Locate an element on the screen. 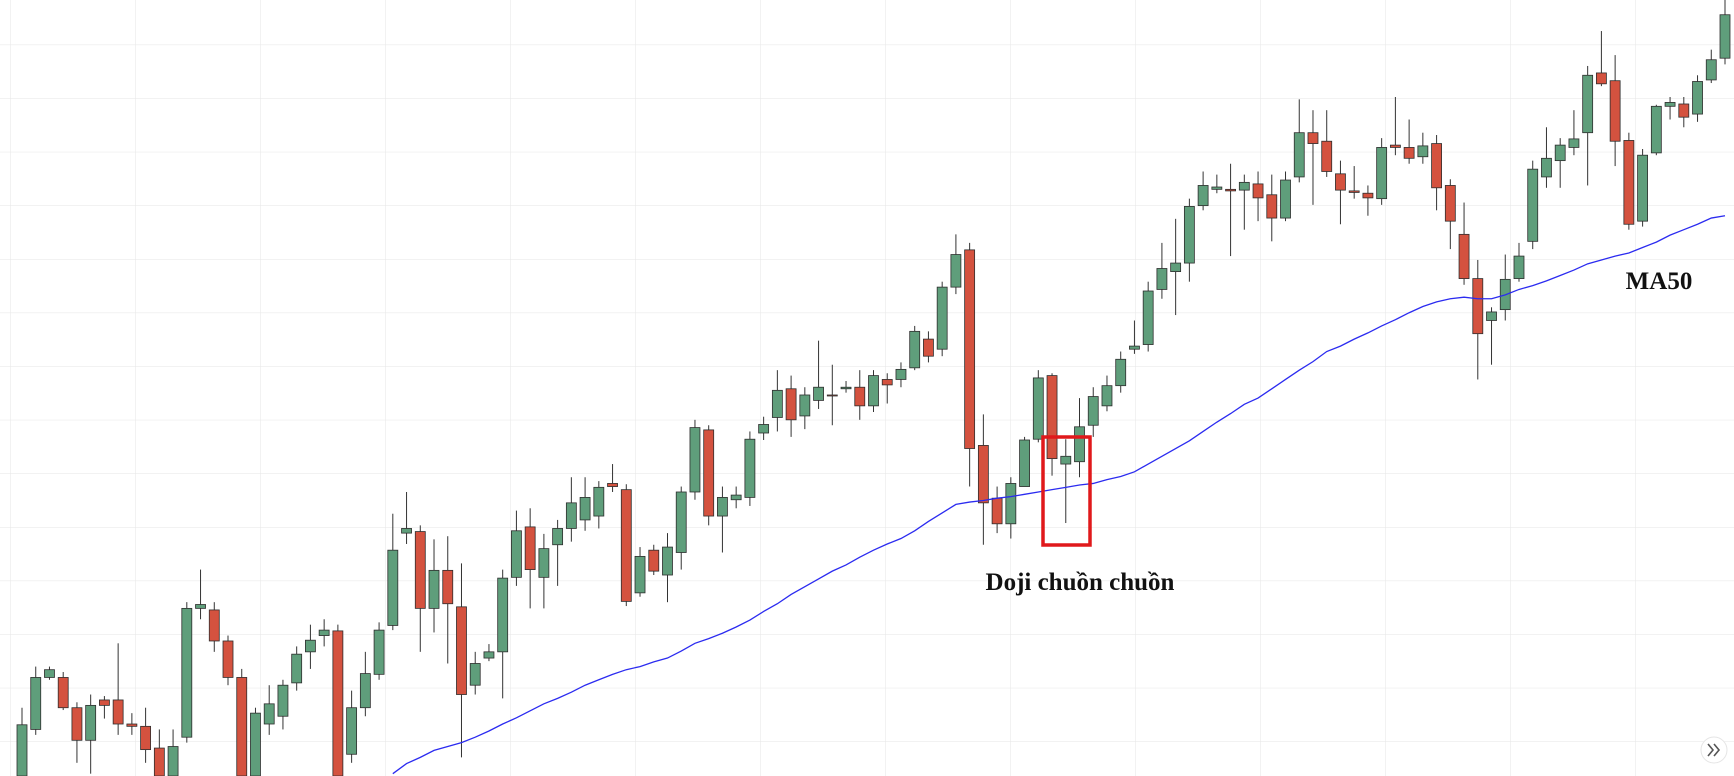  highlight-box is located at coordinates (1066, 491).